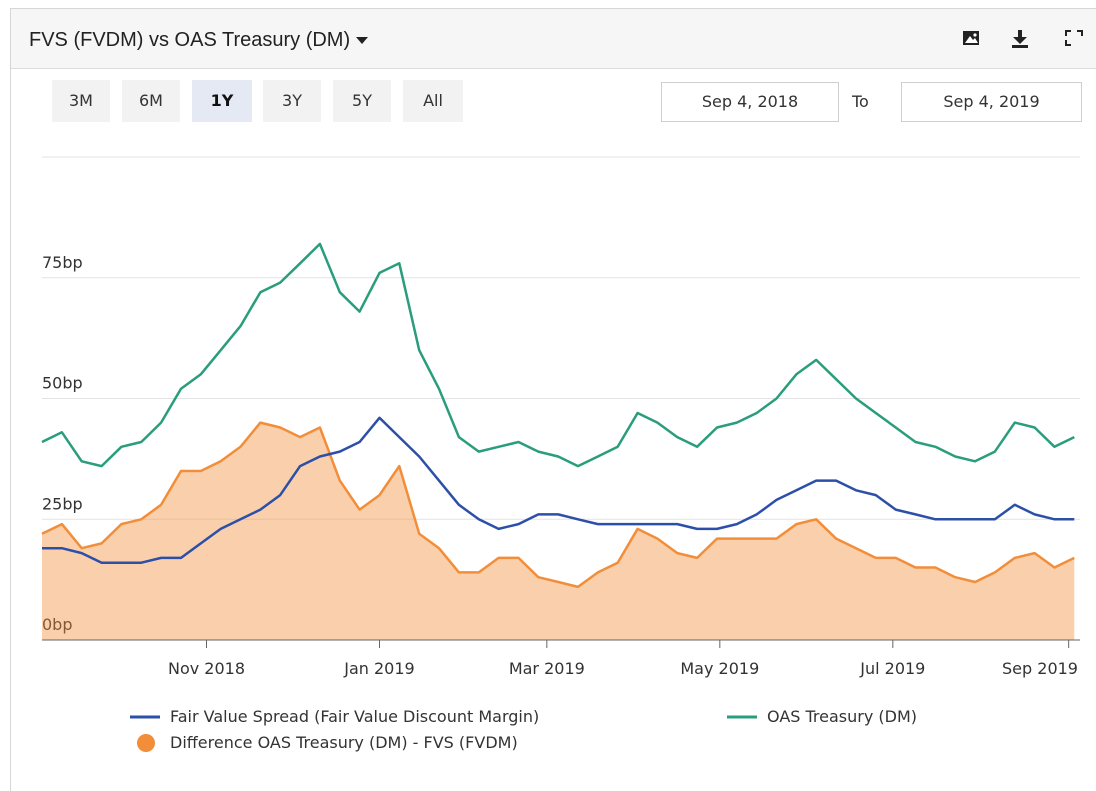 The image size is (1096, 791). What do you see at coordinates (146, 743) in the screenshot?
I see `legend-swatch` at bounding box center [146, 743].